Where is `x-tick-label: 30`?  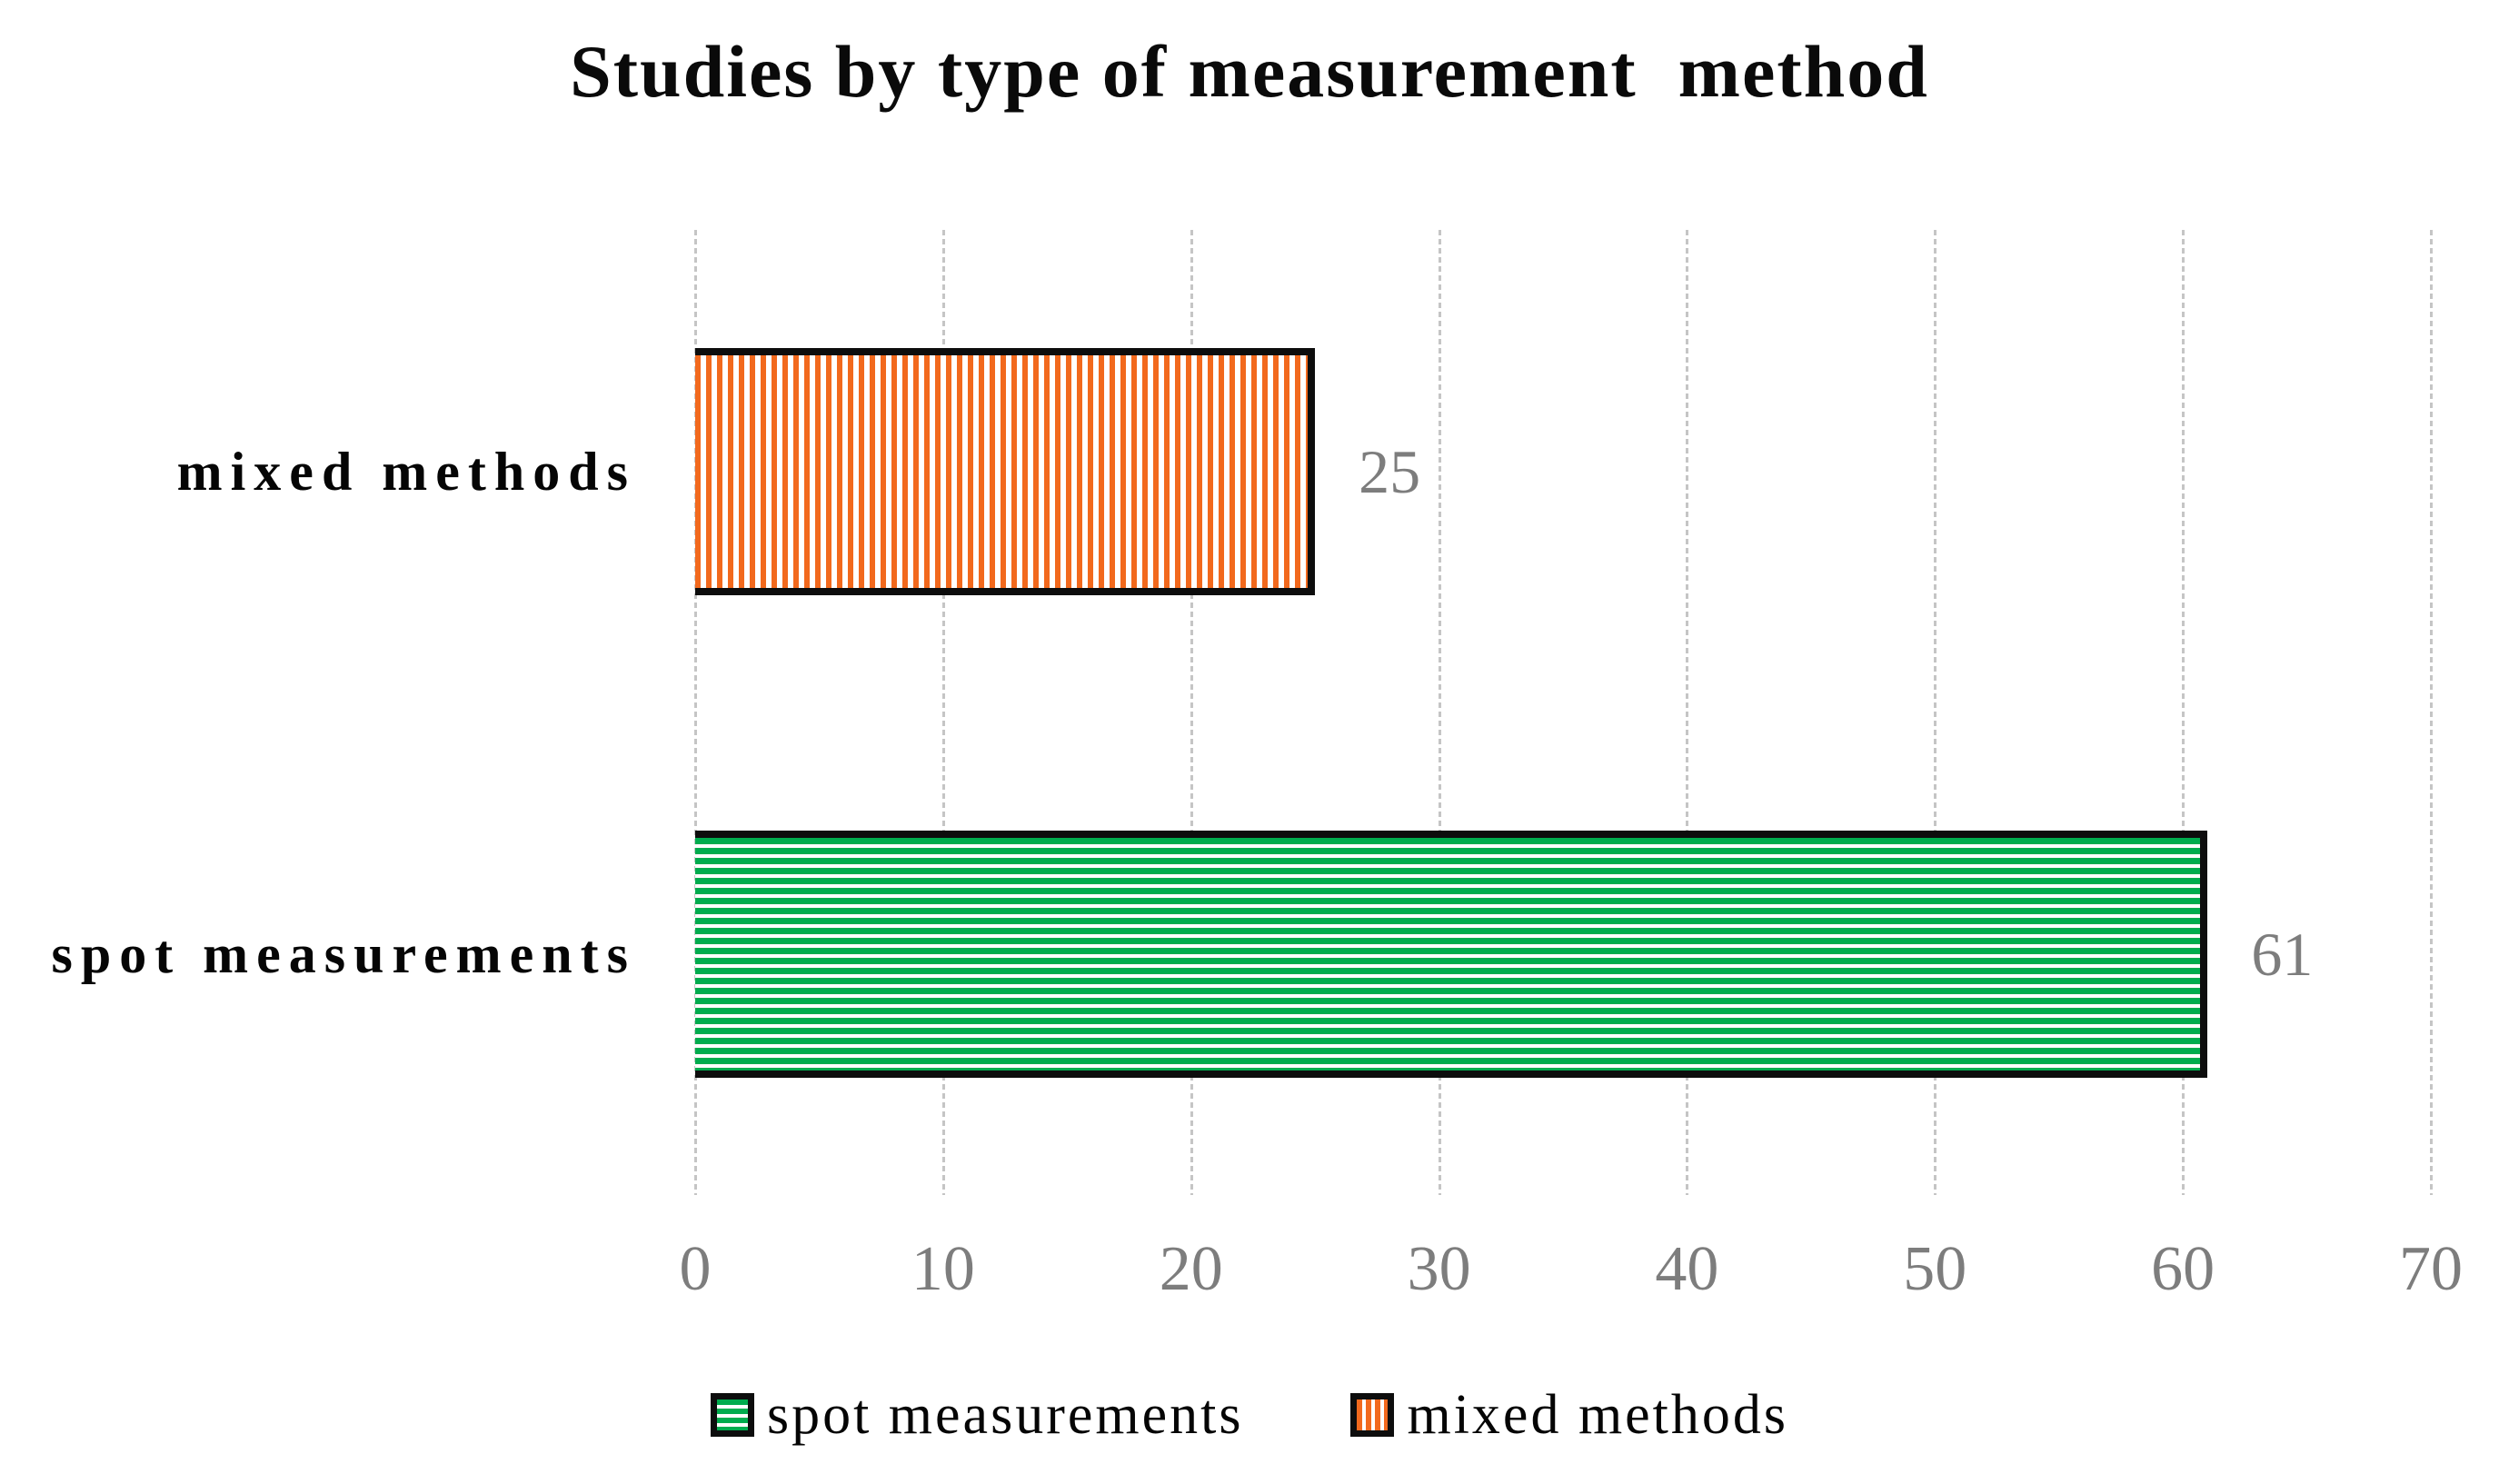 x-tick-label: 30 is located at coordinates (1439, 1269).